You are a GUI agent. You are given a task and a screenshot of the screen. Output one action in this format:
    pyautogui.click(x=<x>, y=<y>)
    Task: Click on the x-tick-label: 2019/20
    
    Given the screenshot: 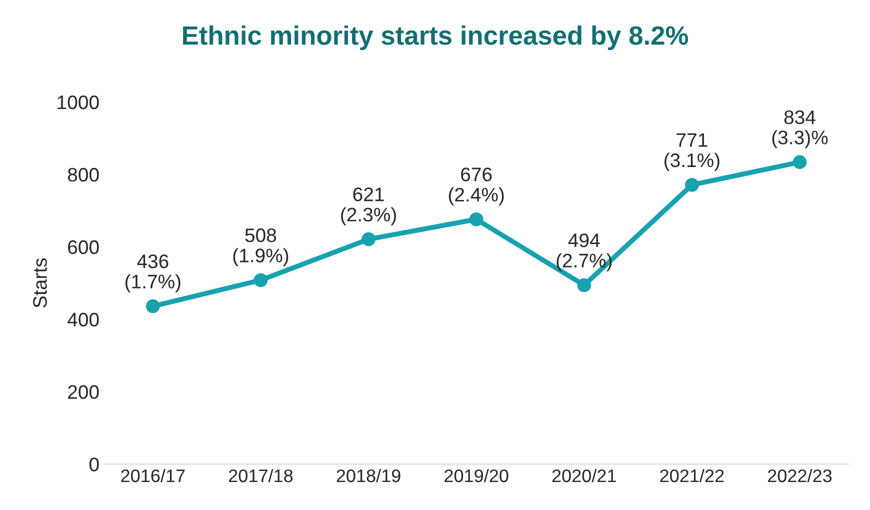 What is the action you would take?
    pyautogui.click(x=476, y=475)
    